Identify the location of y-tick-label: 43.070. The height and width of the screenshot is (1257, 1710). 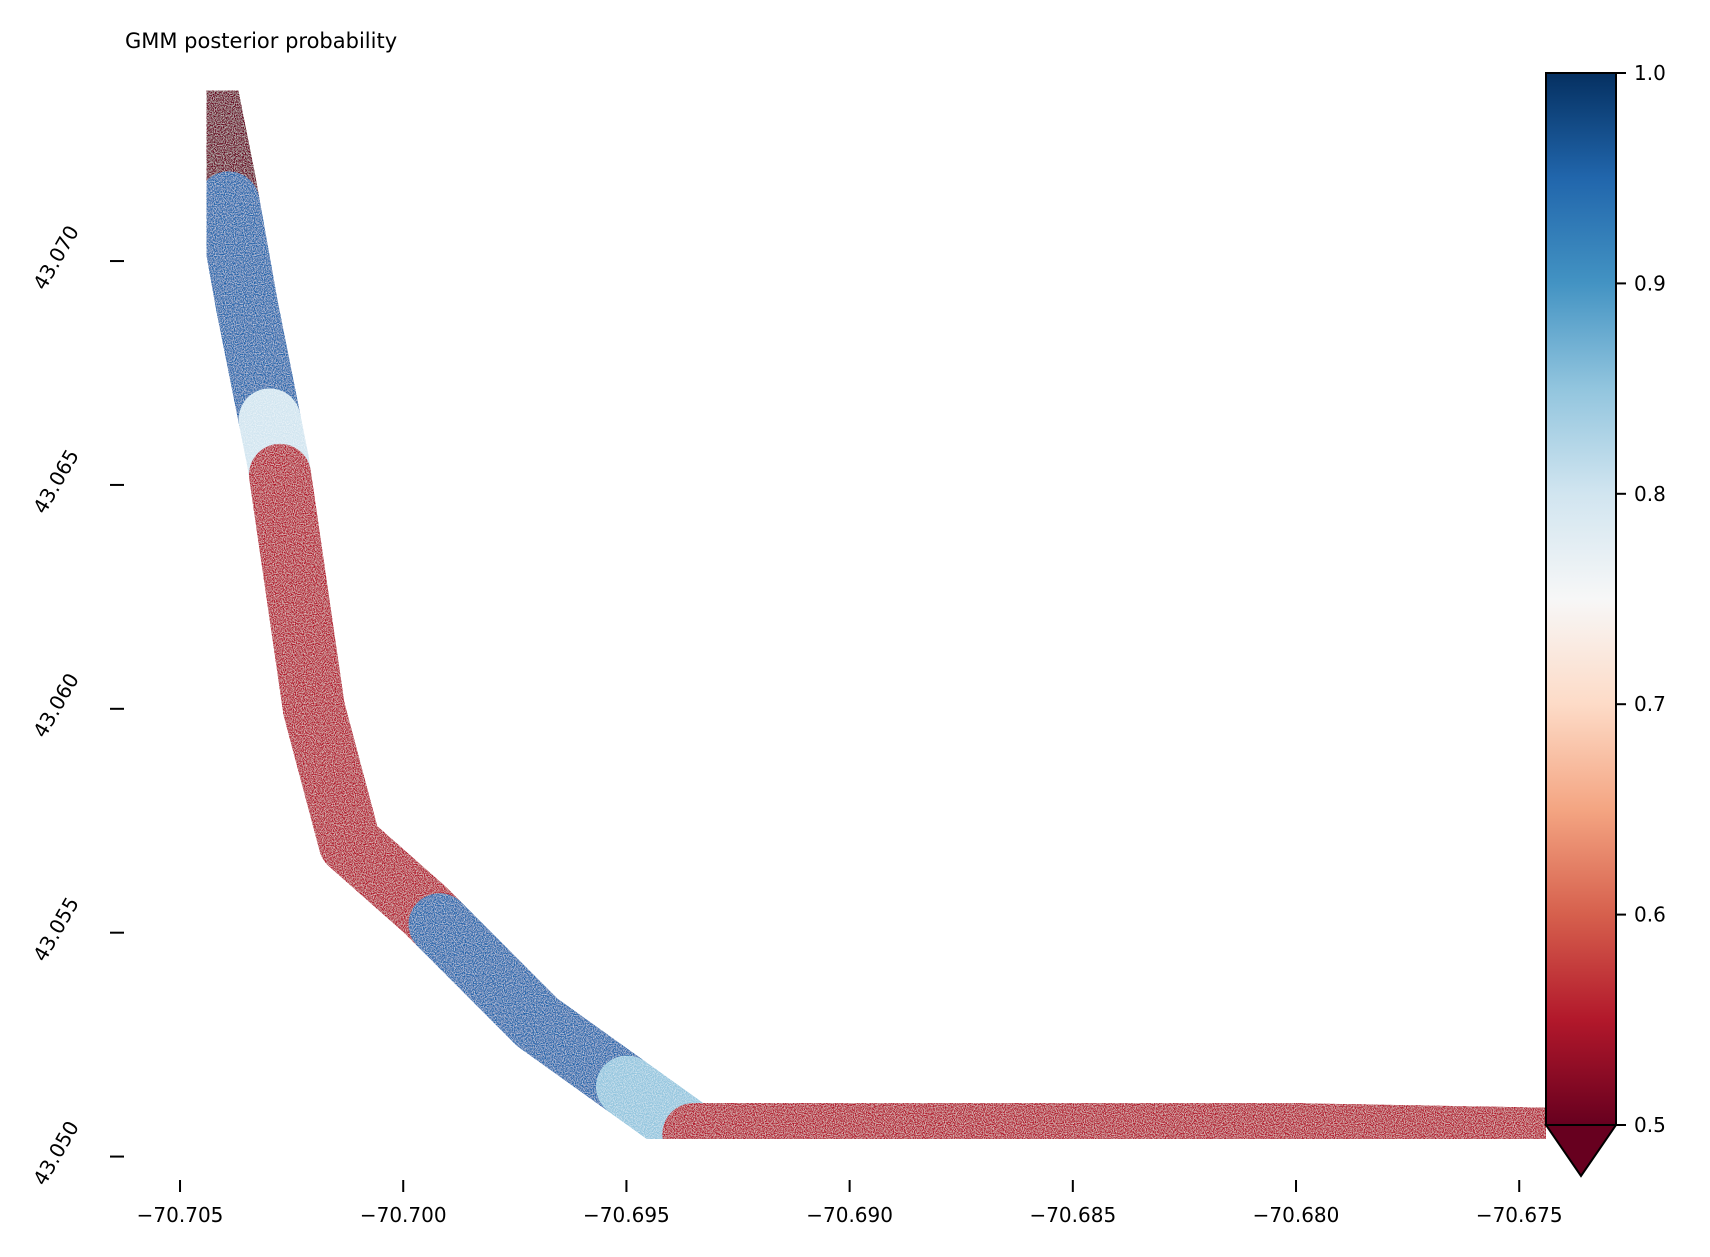
(56, 257).